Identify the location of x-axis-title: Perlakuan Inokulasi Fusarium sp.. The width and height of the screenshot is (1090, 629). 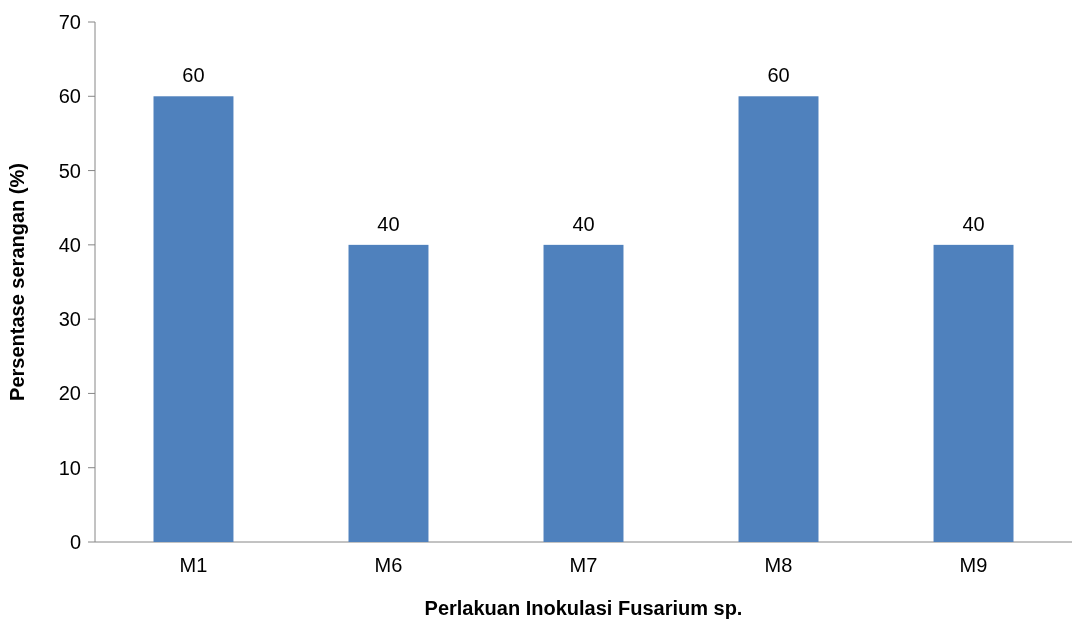
(583, 608).